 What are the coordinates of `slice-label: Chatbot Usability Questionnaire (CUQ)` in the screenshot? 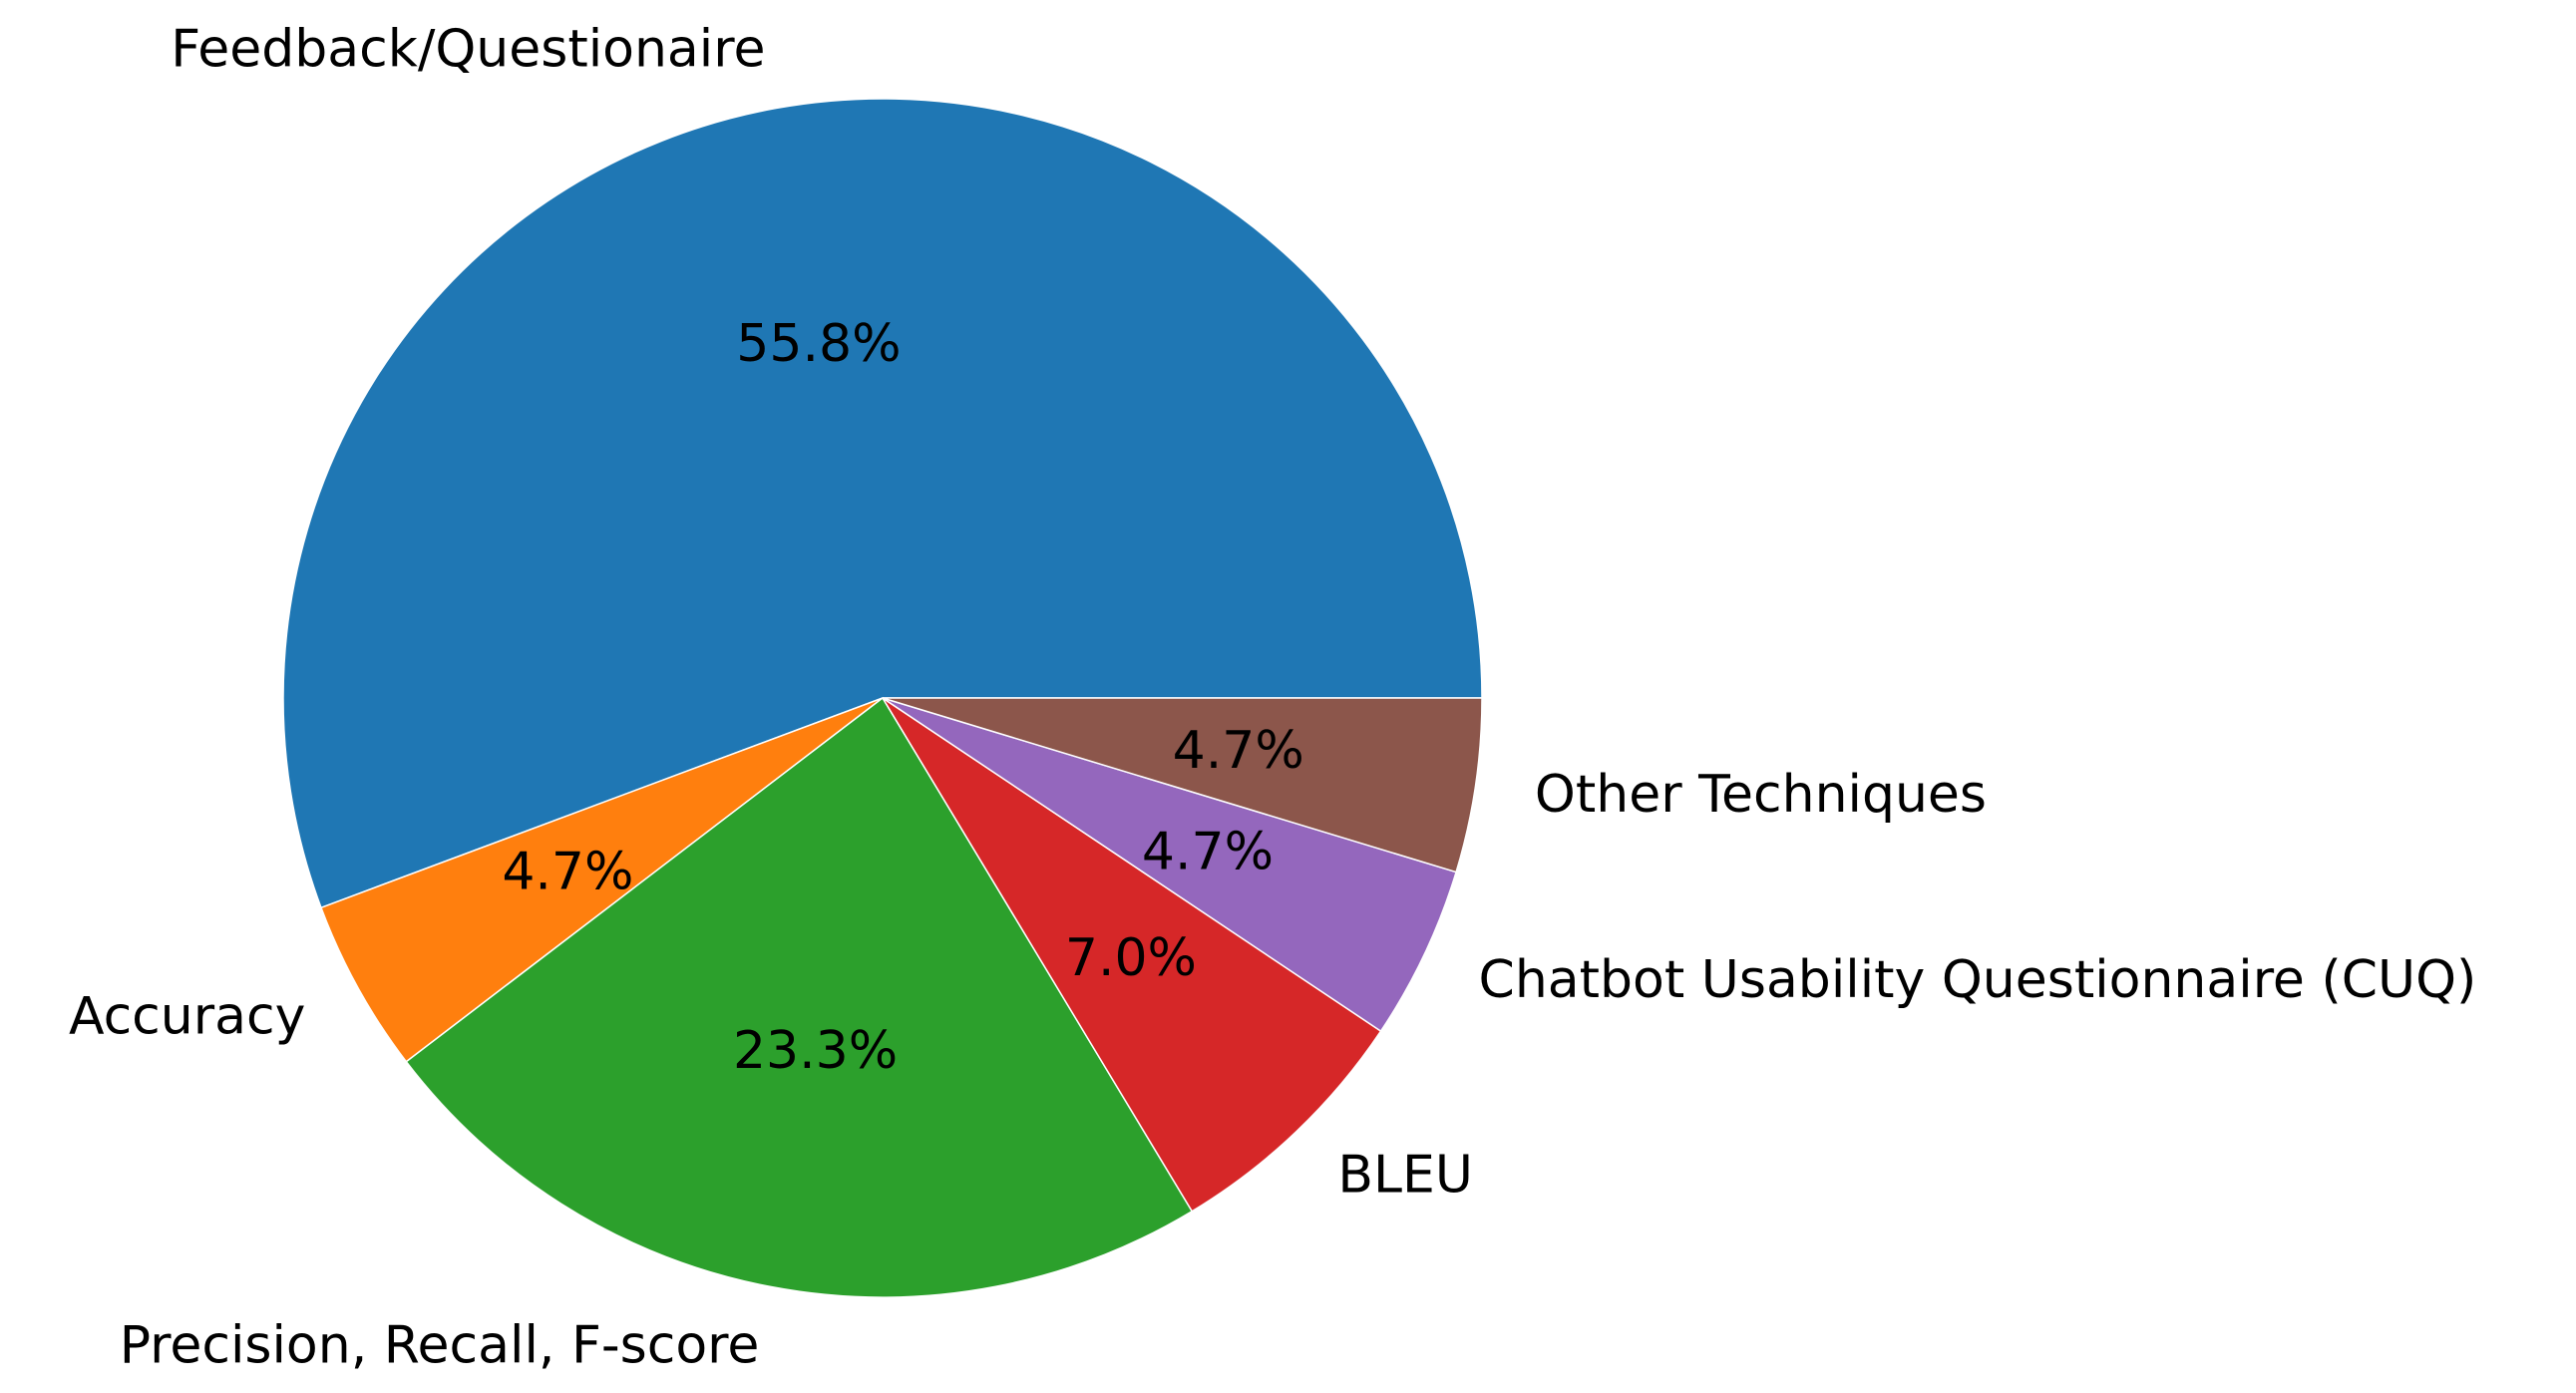 It's located at (1978, 980).